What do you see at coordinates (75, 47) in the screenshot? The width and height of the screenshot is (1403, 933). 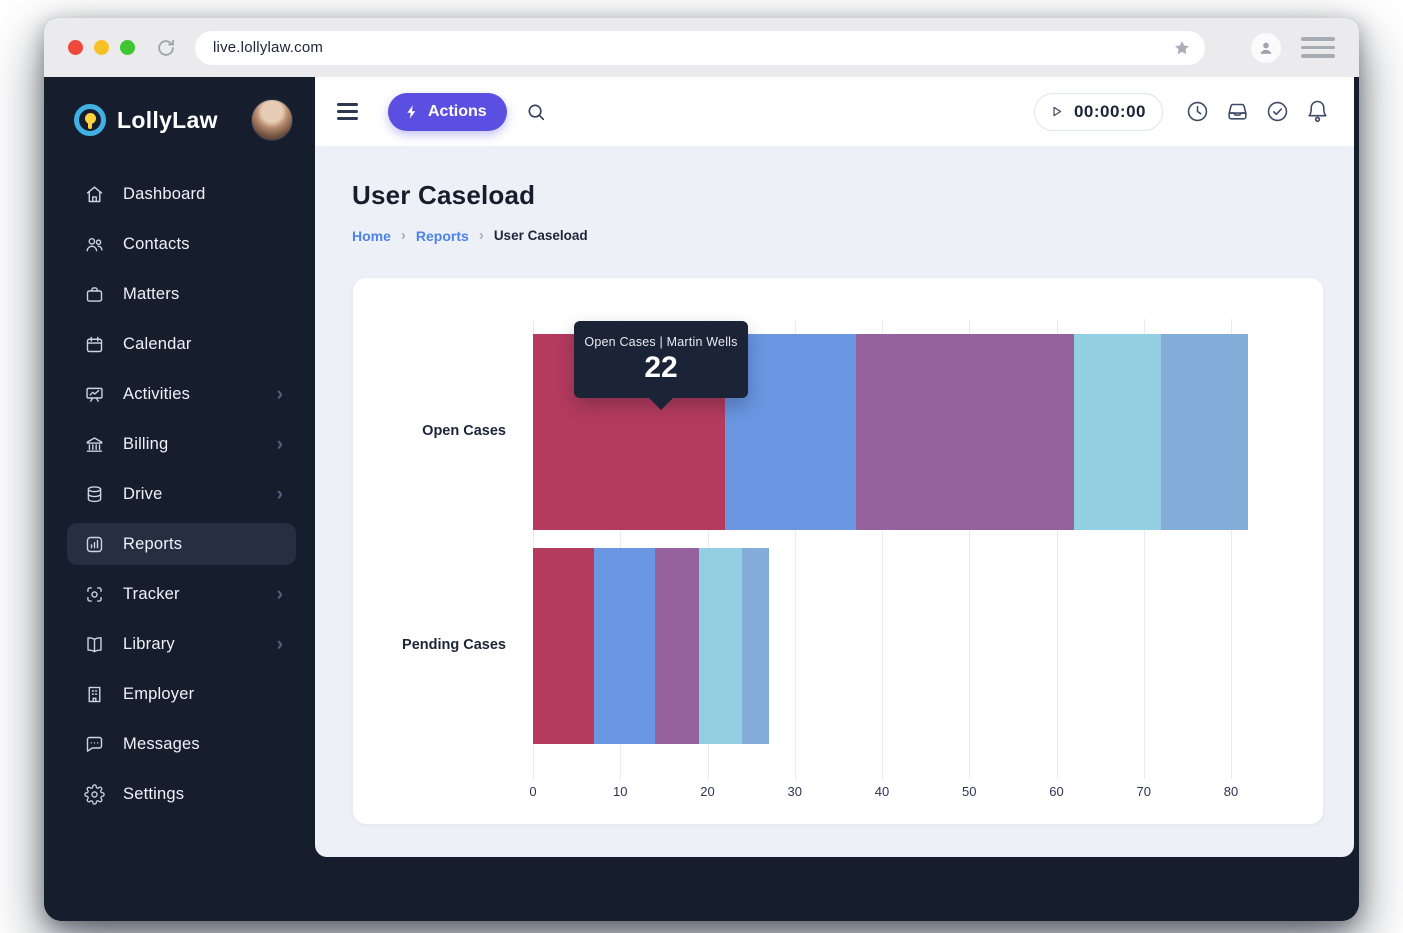 I see `close-window-button` at bounding box center [75, 47].